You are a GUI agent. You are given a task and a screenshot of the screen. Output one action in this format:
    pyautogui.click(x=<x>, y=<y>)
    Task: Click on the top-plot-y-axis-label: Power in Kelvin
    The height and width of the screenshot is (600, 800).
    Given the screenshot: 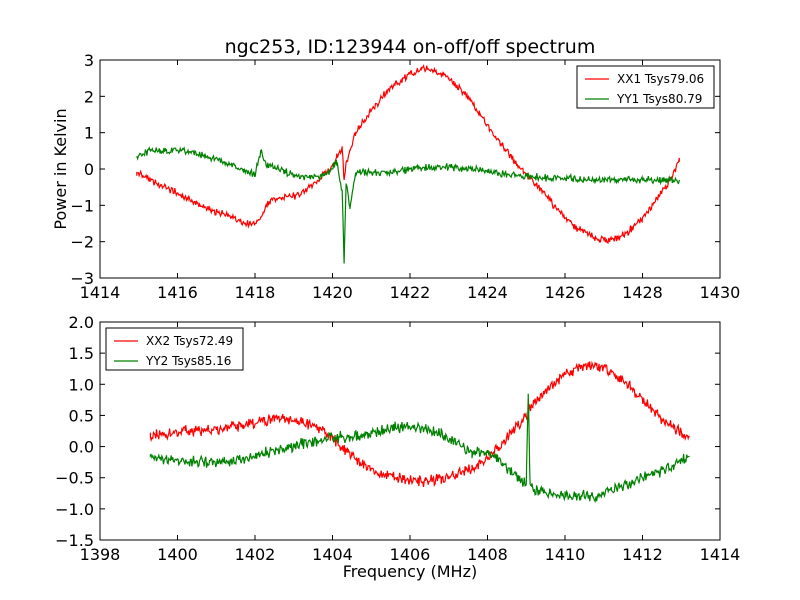 What is the action you would take?
    pyautogui.click(x=60, y=168)
    